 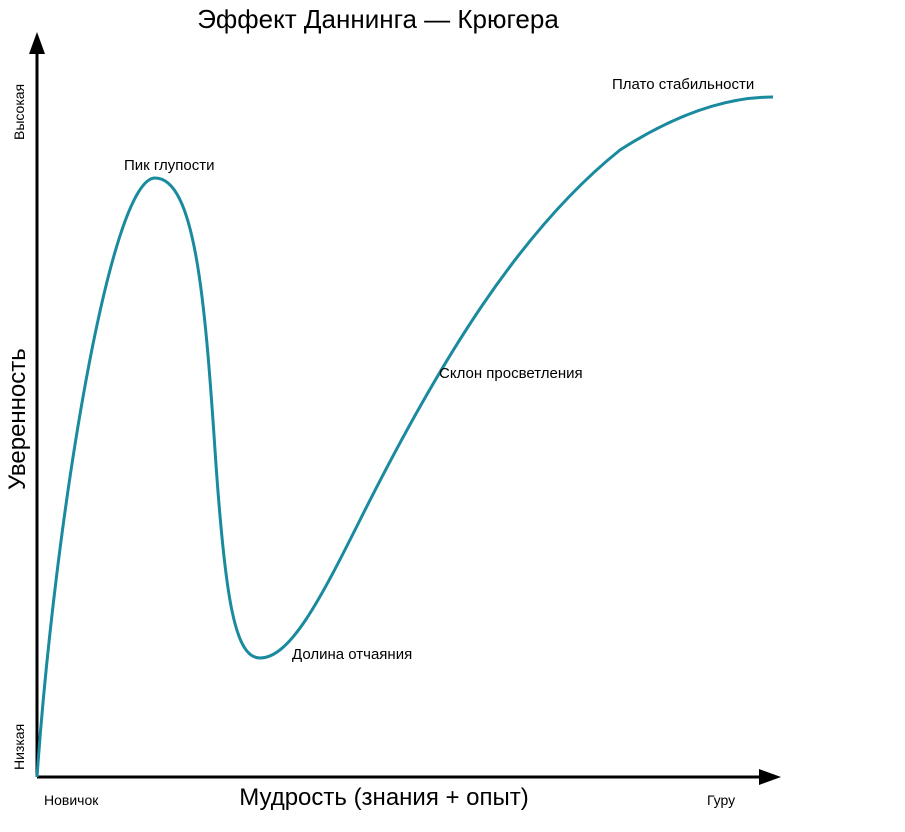 What do you see at coordinates (17, 419) in the screenshot?
I see `y-axis-label: Уверенность` at bounding box center [17, 419].